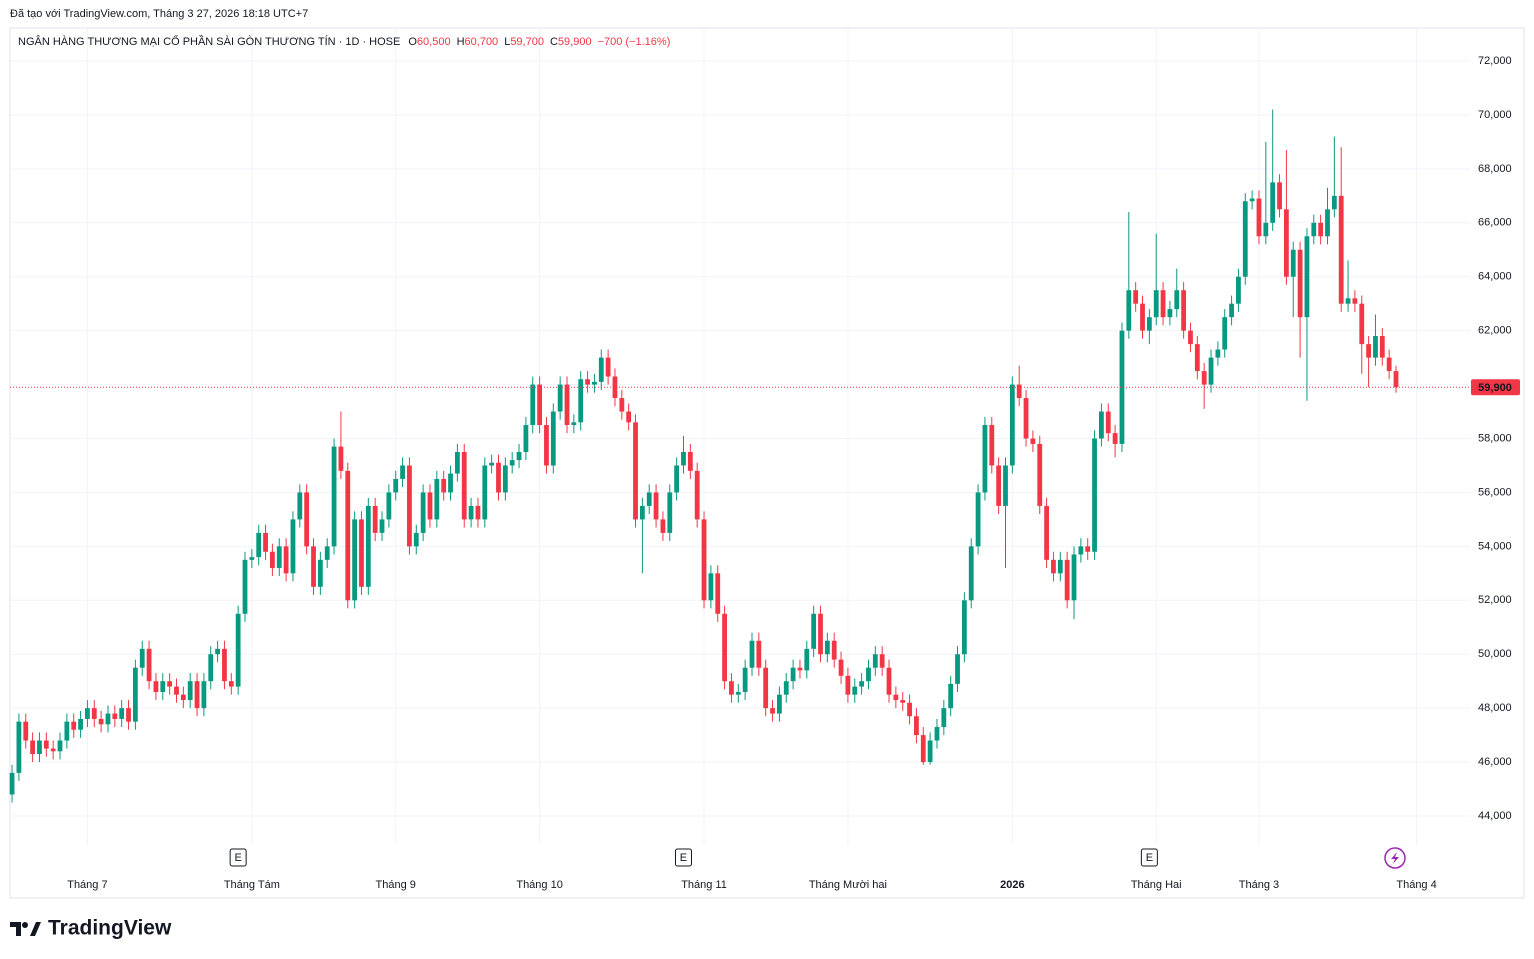 The width and height of the screenshot is (1534, 959). I want to click on x-tick-label: Tháng 9, so click(396, 885).